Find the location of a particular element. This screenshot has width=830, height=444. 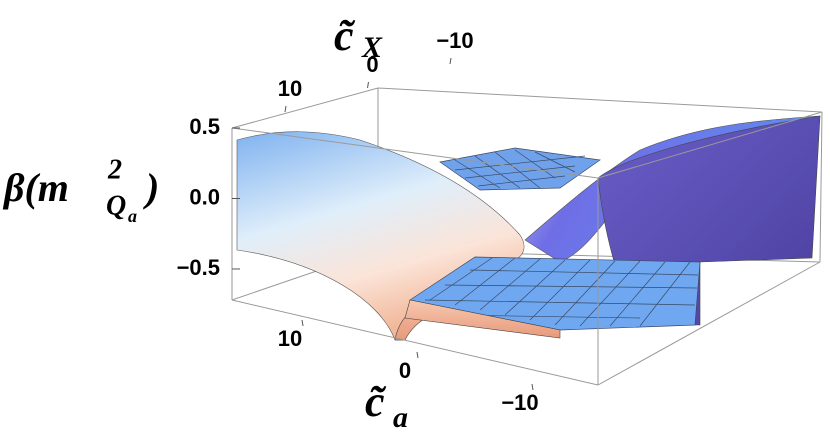

z-axis-label-sub: Q is located at coordinates (116, 205).